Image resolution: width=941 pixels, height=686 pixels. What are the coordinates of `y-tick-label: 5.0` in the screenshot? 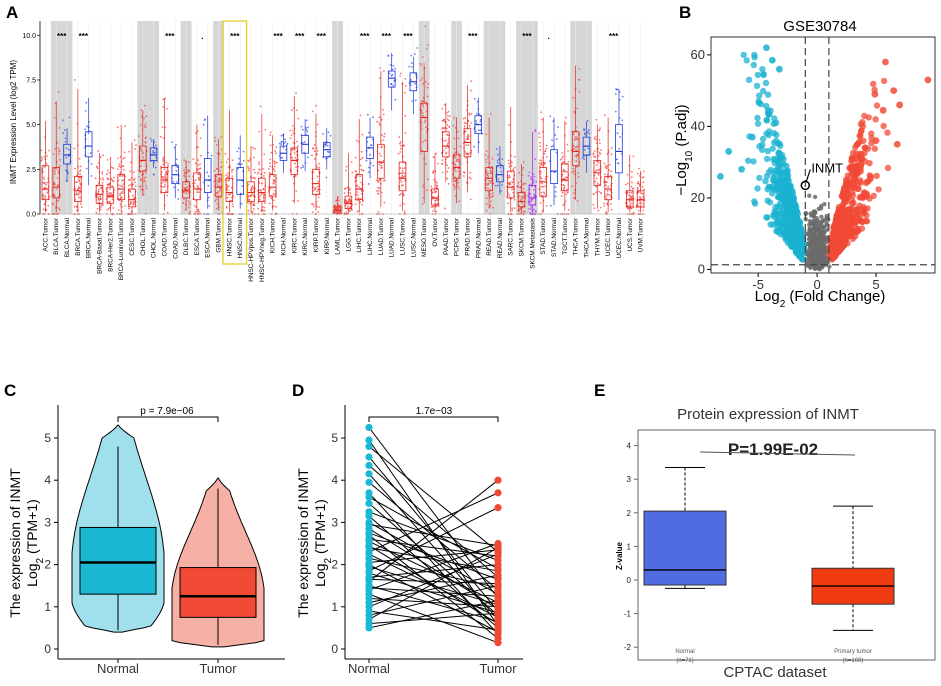 It's located at (31, 125).